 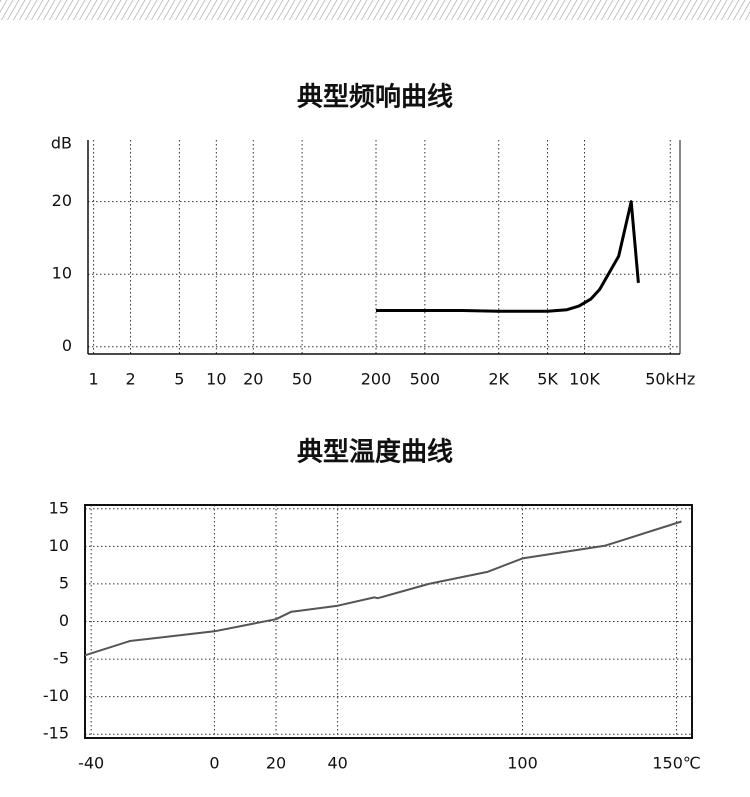 What do you see at coordinates (62, 200) in the screenshot?
I see `y-tick-label: 20` at bounding box center [62, 200].